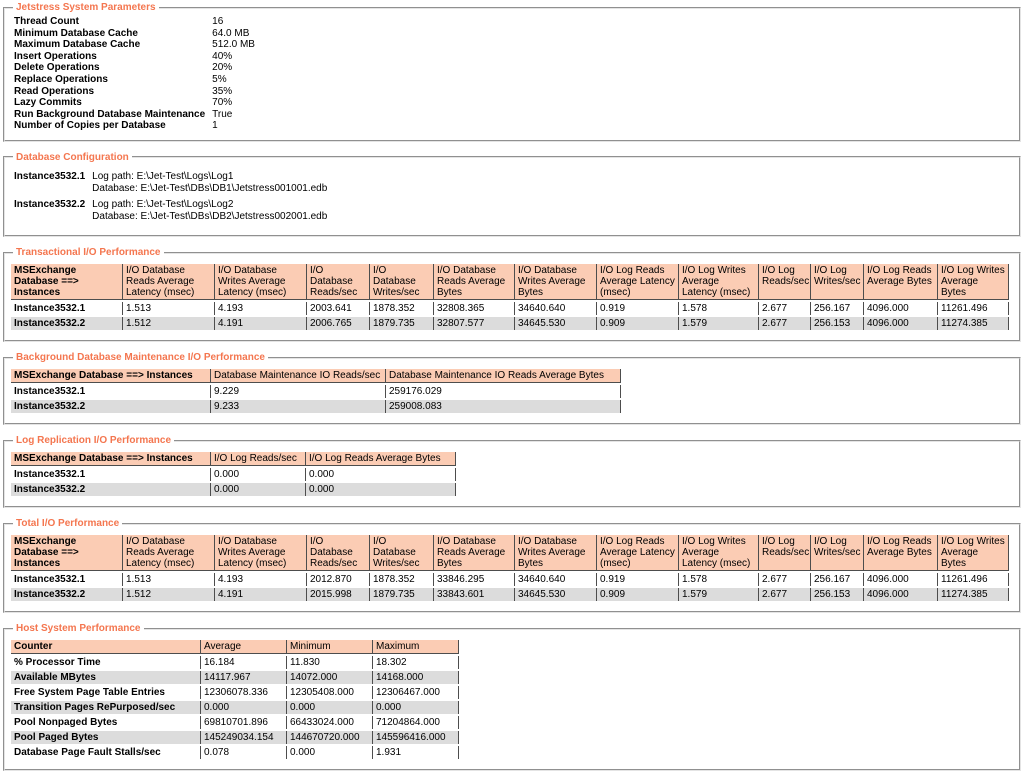 This screenshot has height=781, width=1024. I want to click on section-title-system-parameters: Jetstress System Parameters, so click(86, 7).